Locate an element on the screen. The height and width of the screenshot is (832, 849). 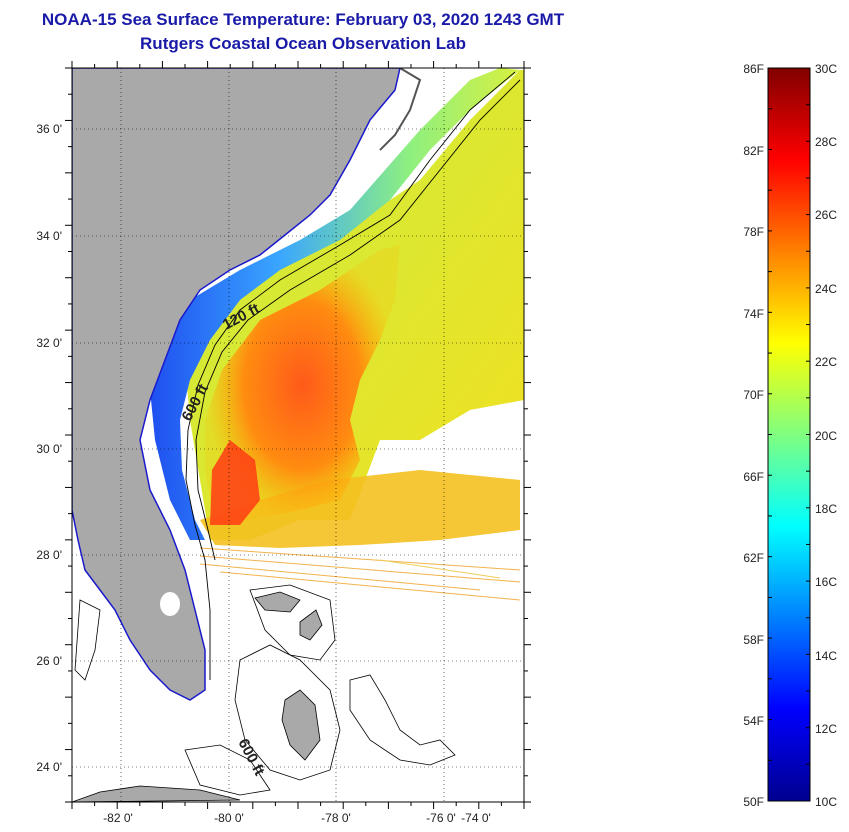
lat-tick-label: 24 0' is located at coordinates (49, 767).